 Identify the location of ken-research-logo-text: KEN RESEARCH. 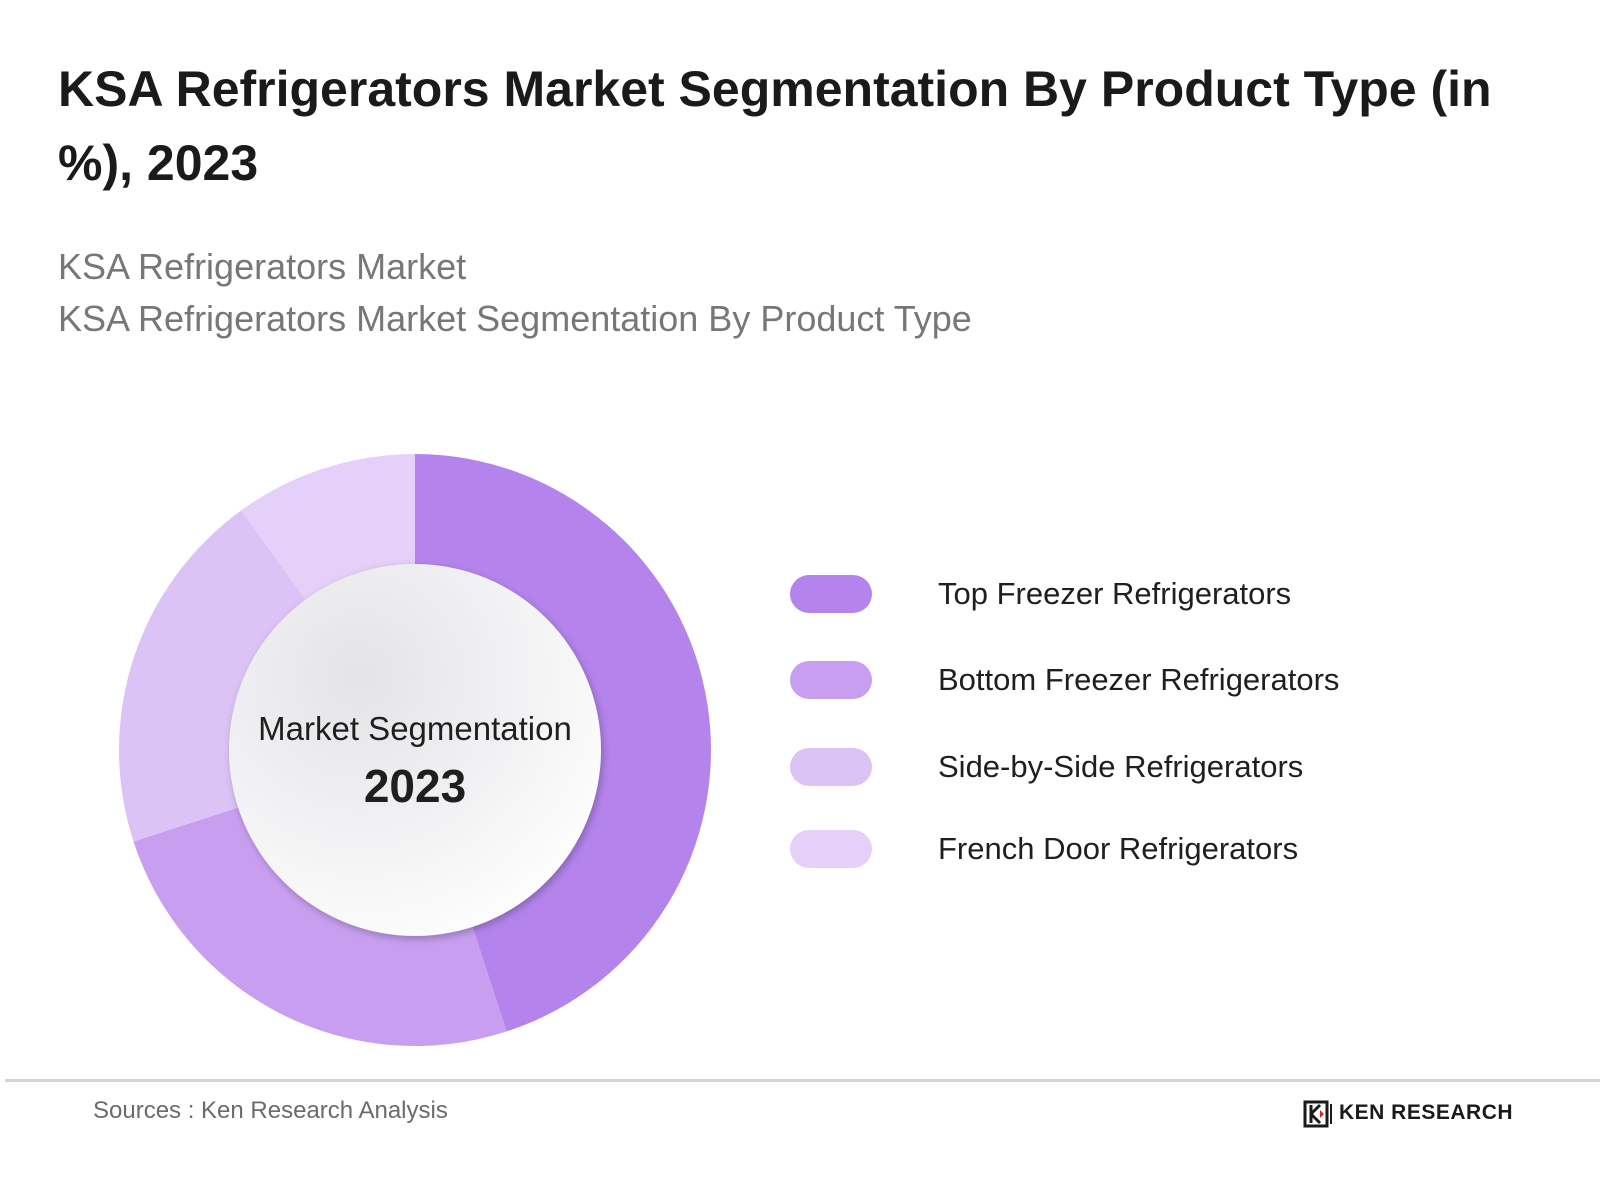
(1426, 1112).